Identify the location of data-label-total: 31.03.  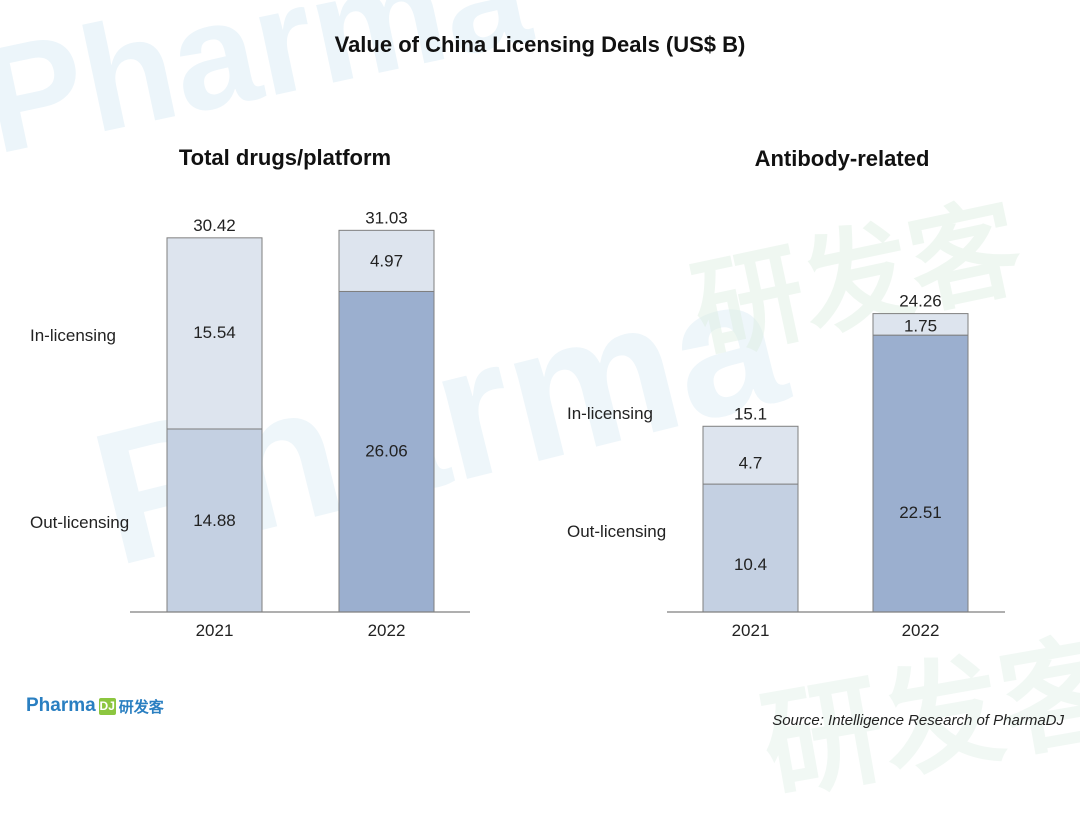
(386, 217).